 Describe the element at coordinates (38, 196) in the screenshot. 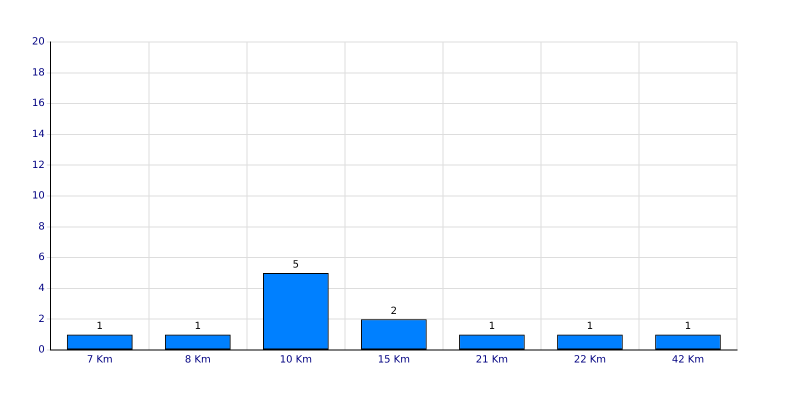

I see `y-tick-label: 10` at that location.